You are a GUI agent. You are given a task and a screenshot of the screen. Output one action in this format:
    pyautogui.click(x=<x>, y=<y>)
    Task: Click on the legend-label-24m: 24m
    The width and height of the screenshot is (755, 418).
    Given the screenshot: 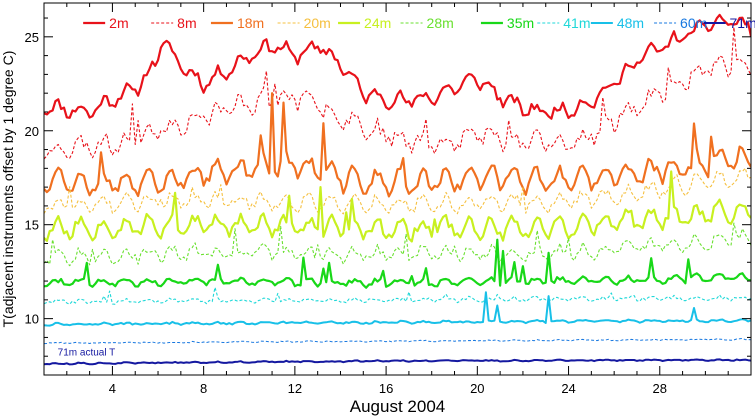 What is the action you would take?
    pyautogui.click(x=377, y=23)
    